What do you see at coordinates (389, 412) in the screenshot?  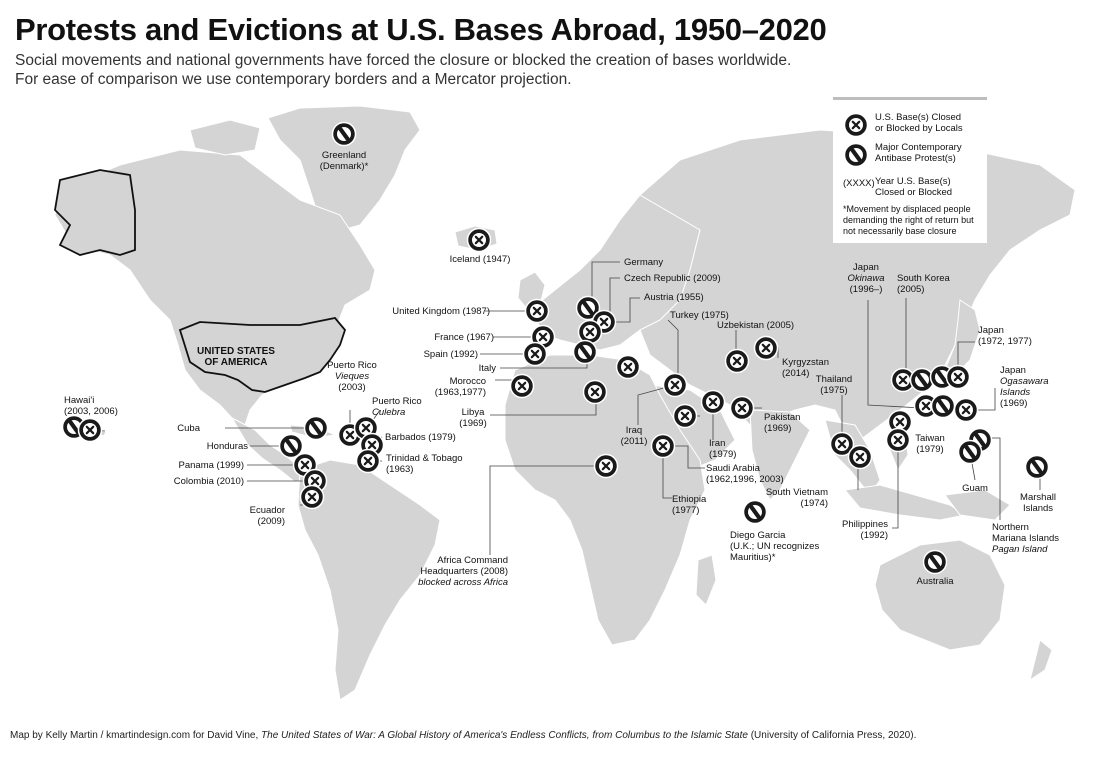 I see `label-culebra-italic: Culebra` at bounding box center [389, 412].